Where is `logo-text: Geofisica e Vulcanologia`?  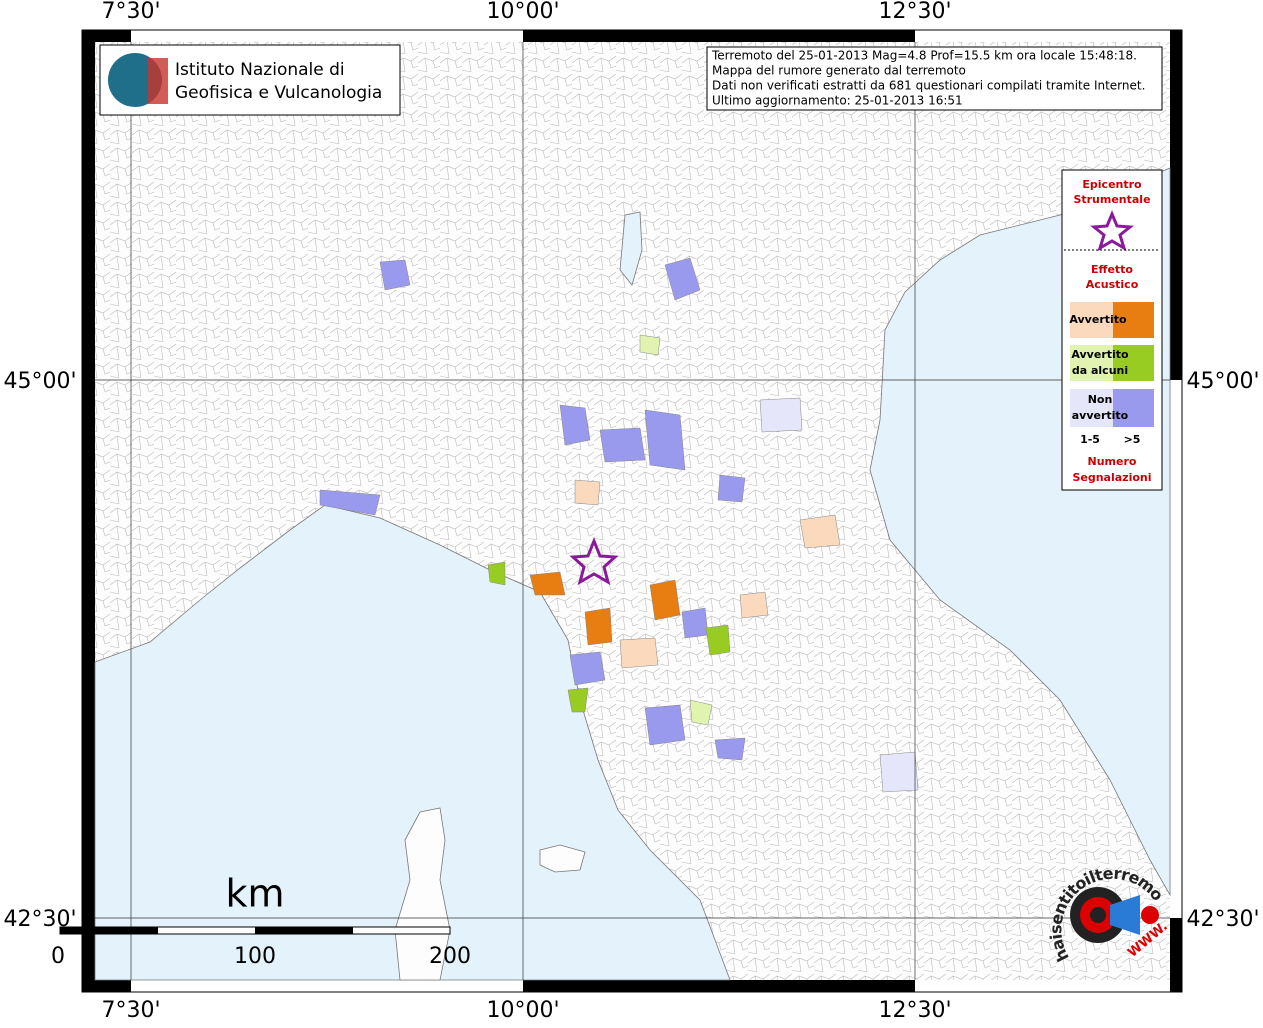
logo-text: Geofisica e Vulcanologia is located at coordinates (278, 93).